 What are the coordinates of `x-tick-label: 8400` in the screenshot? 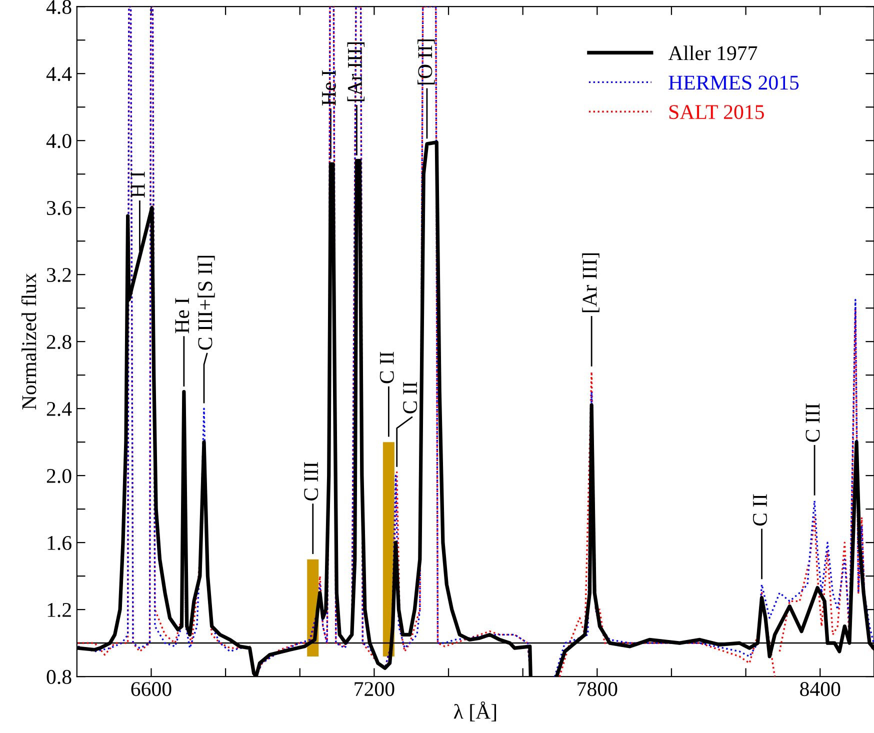 It's located at (820, 689).